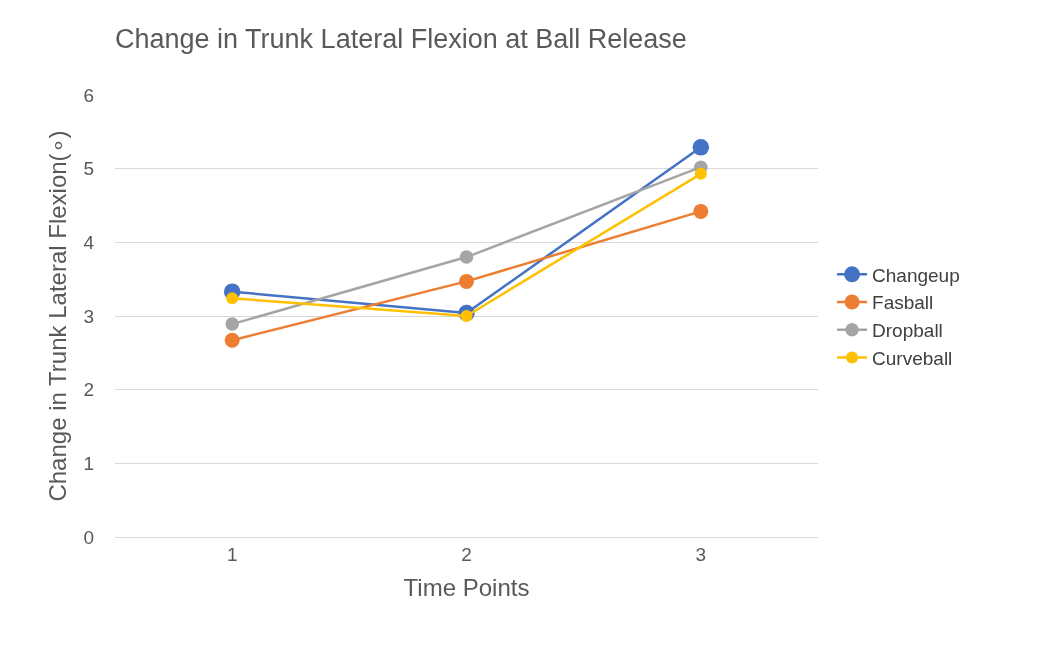 The image size is (1043, 647). Describe the element at coordinates (89, 242) in the screenshot. I see `y-tick-label: 4` at that location.